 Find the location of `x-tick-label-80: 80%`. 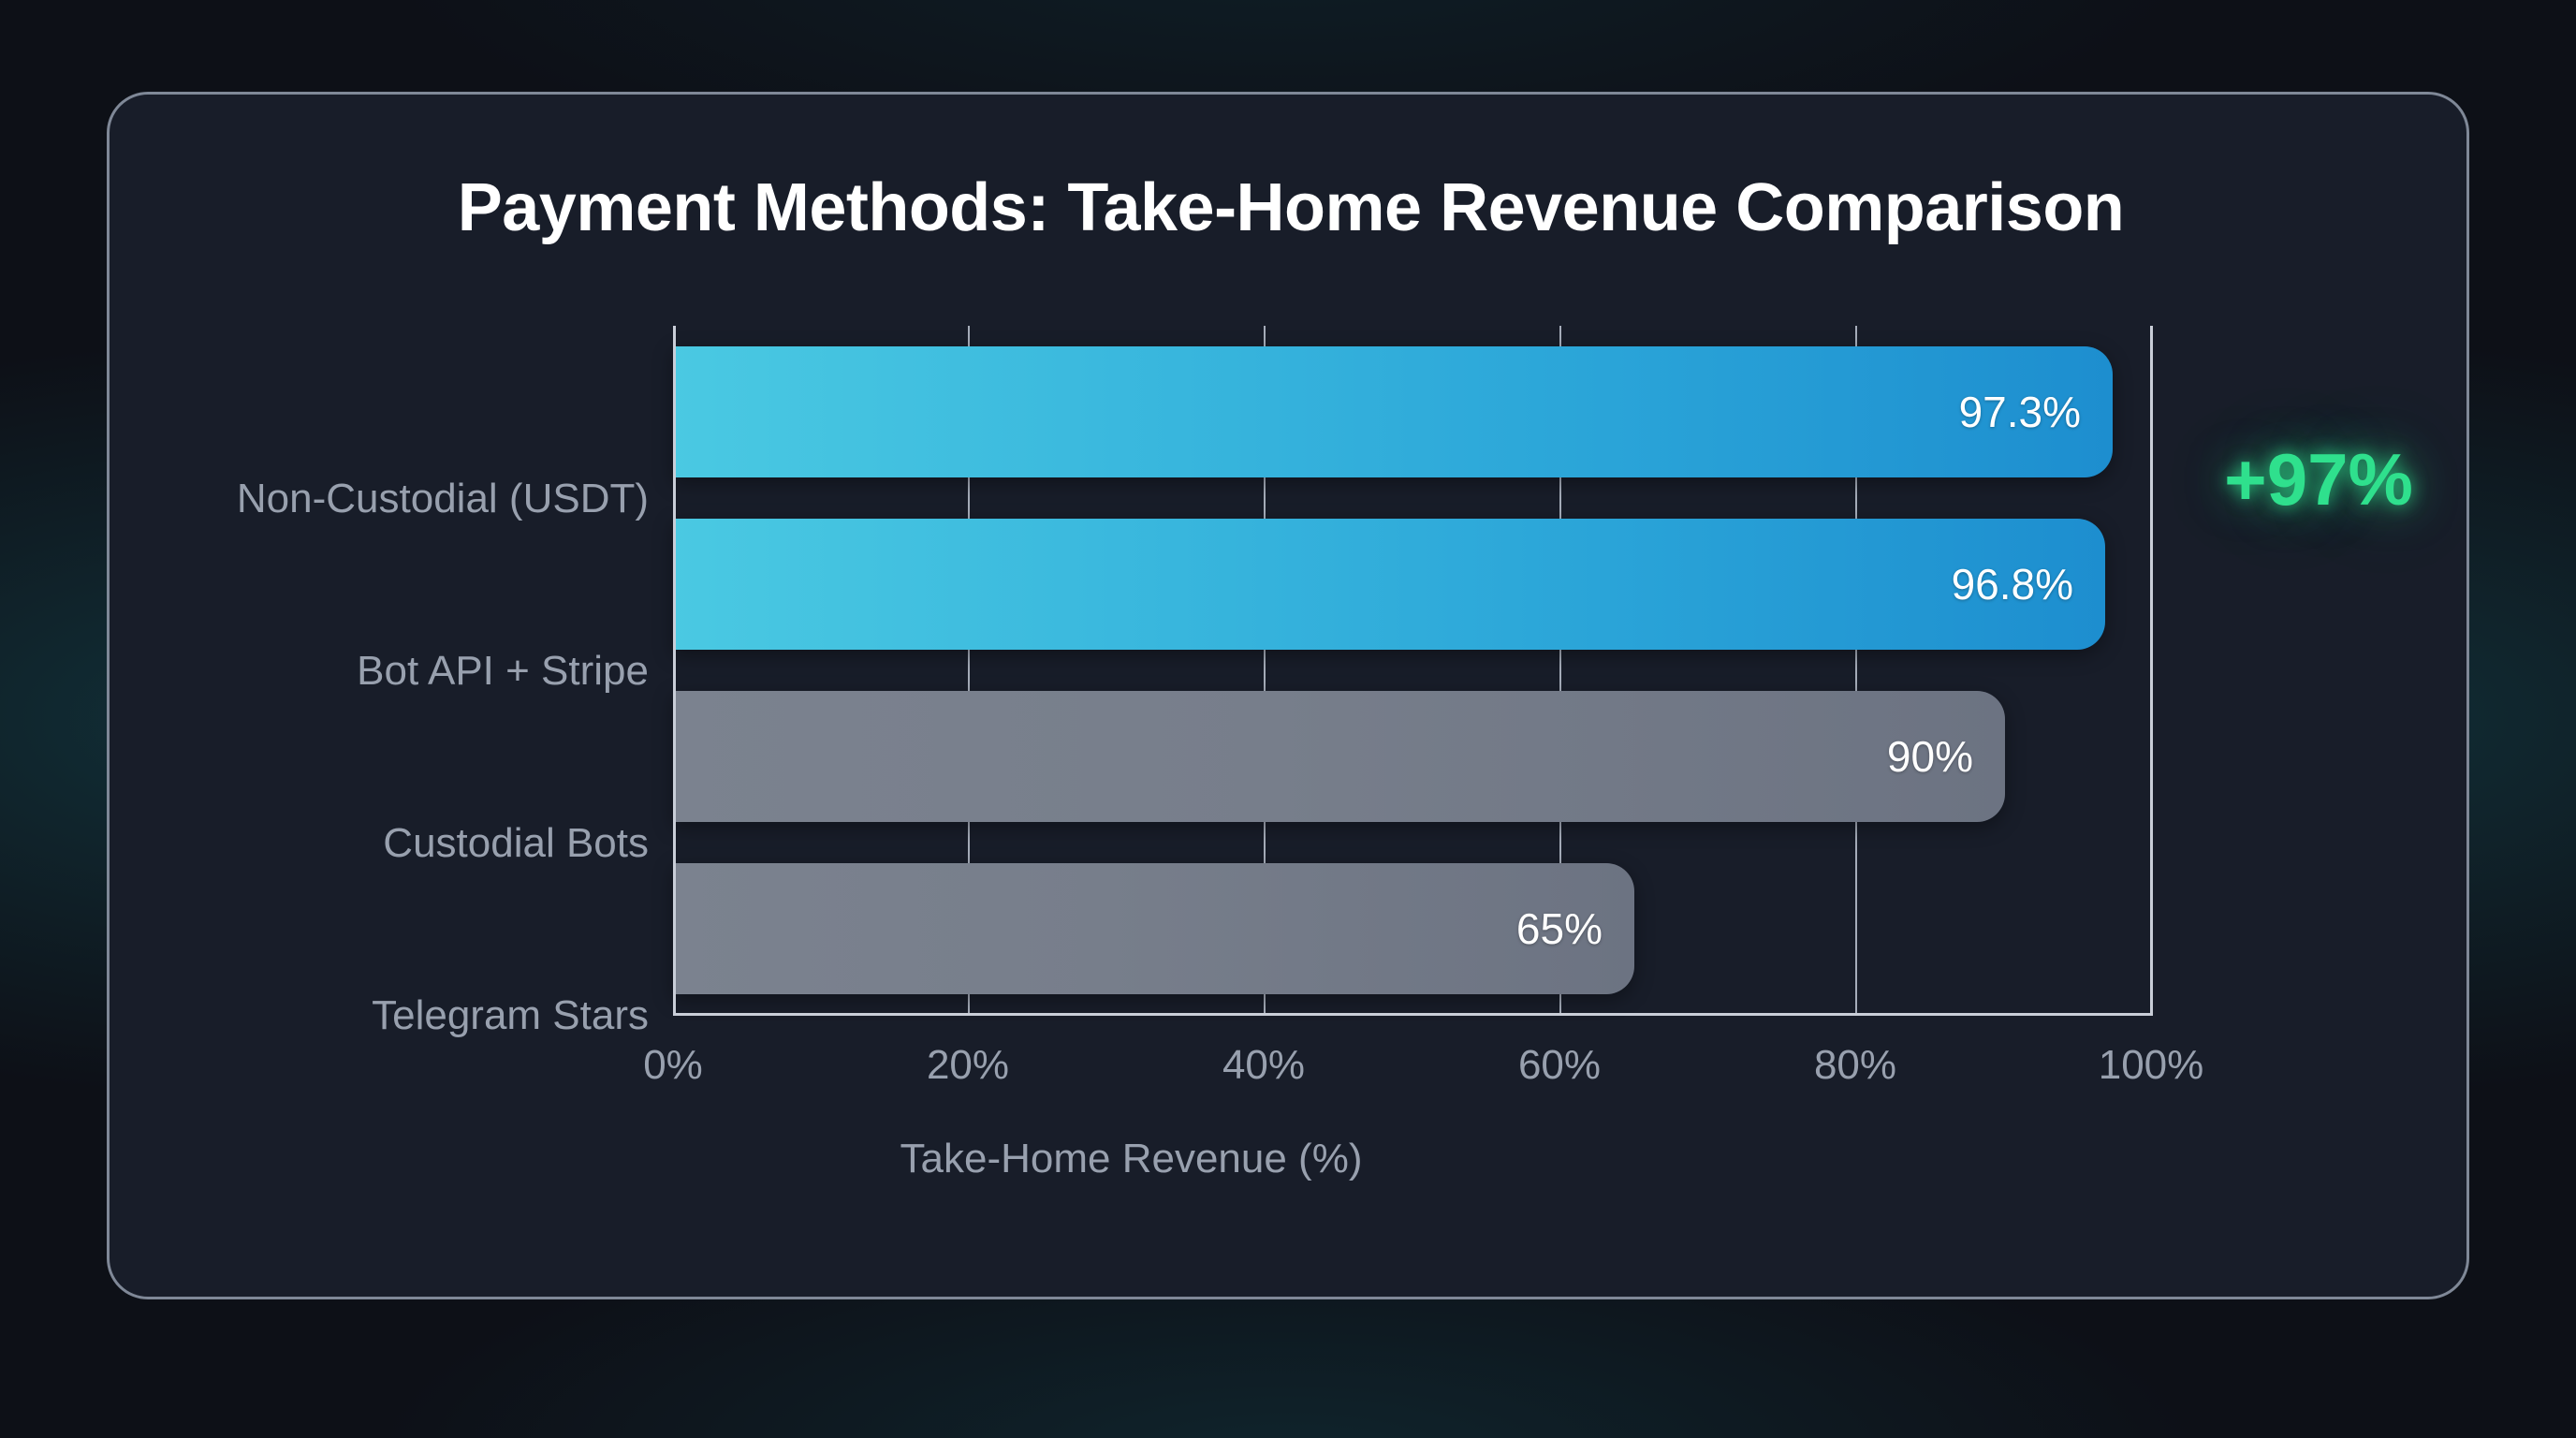

x-tick-label-80: 80% is located at coordinates (1855, 1065).